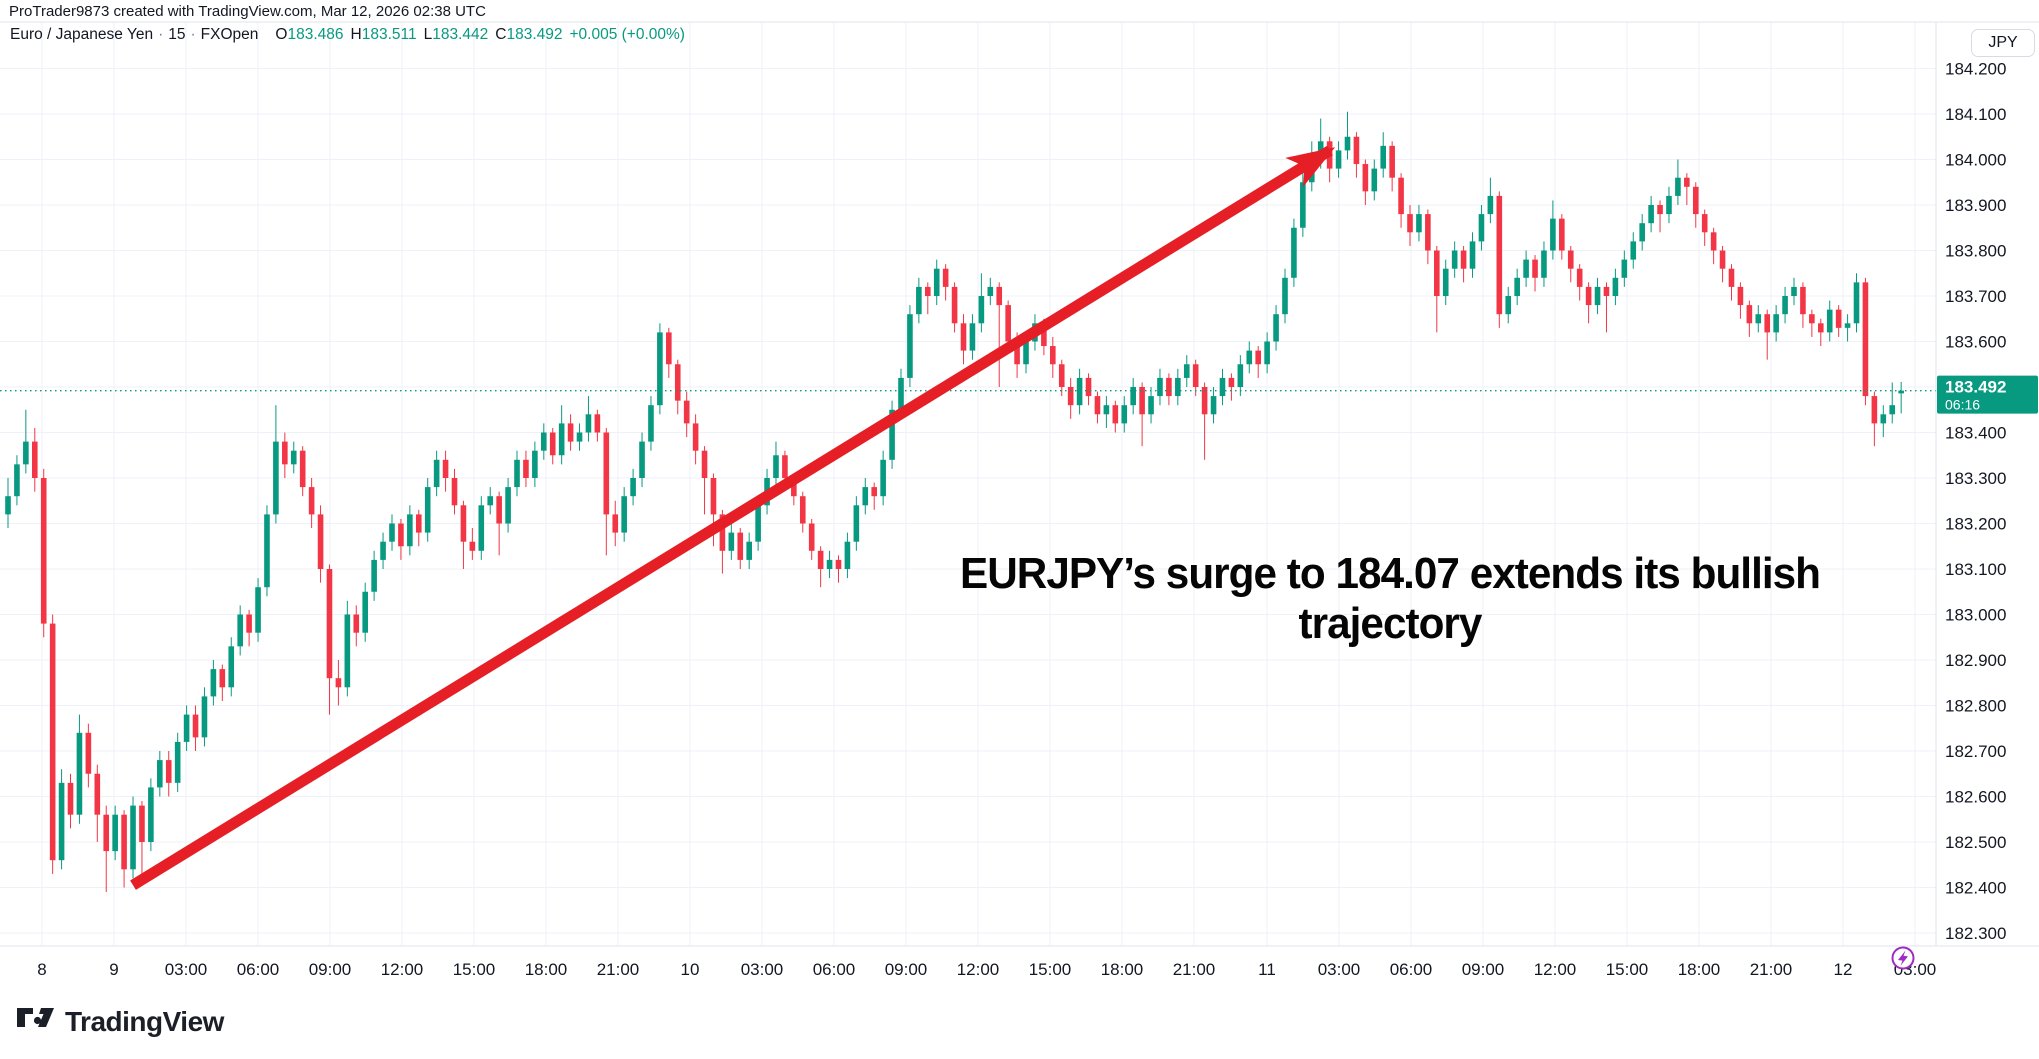  I want to click on event-lightning-icon, so click(1903, 958).